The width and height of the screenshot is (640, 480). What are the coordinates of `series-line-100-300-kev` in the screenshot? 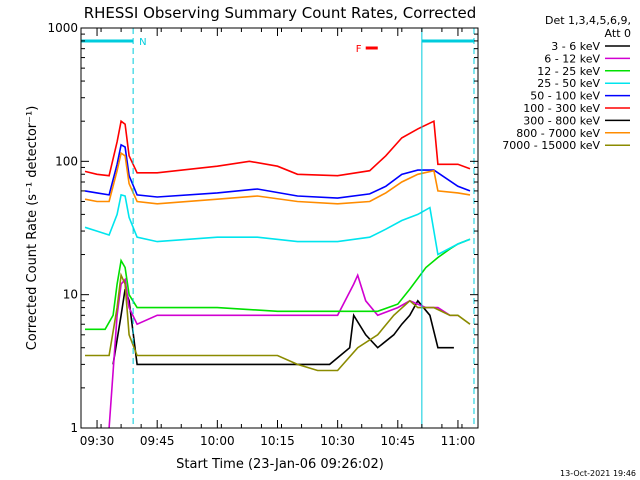 It's located at (277, 148).